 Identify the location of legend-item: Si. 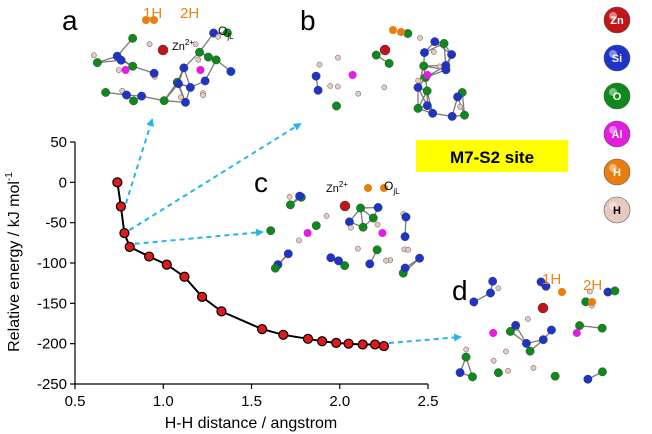
(617, 58).